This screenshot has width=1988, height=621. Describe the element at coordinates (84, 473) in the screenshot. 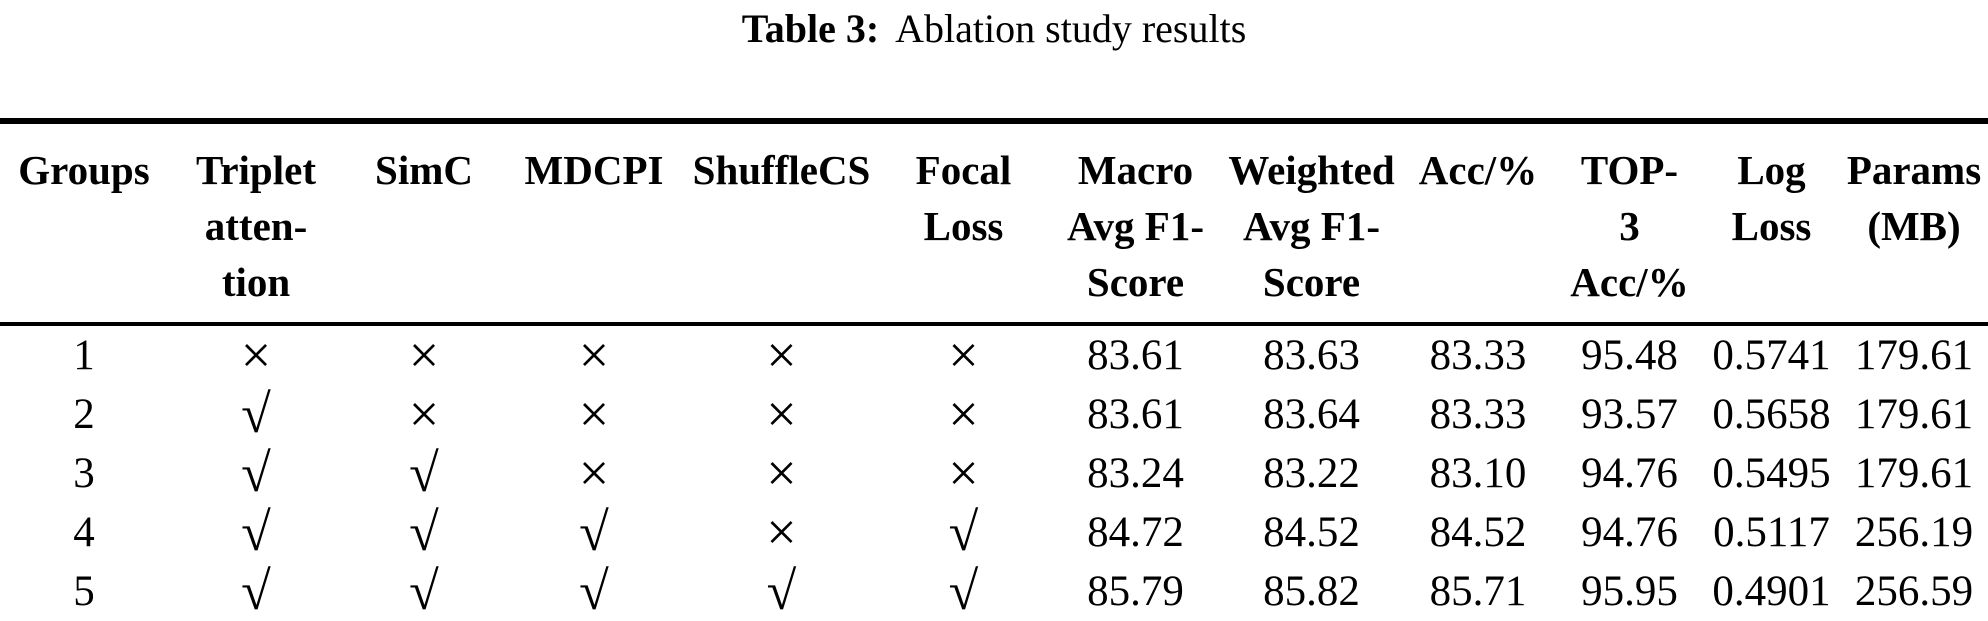

I see `group-cell: 3` at that location.